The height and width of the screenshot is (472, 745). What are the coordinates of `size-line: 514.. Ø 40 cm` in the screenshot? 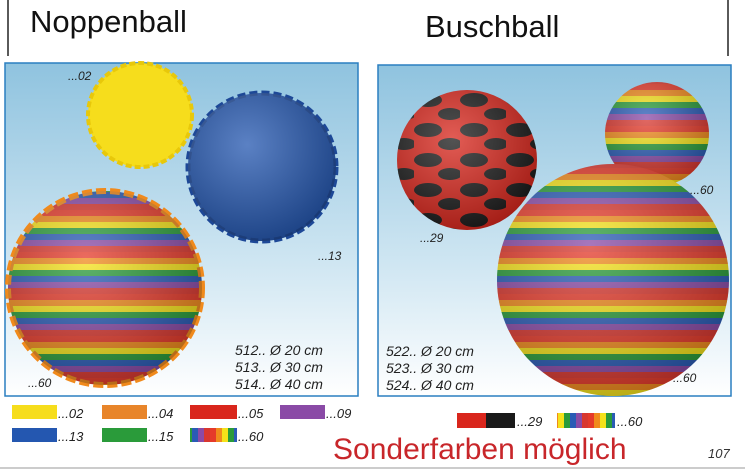 It's located at (279, 384).